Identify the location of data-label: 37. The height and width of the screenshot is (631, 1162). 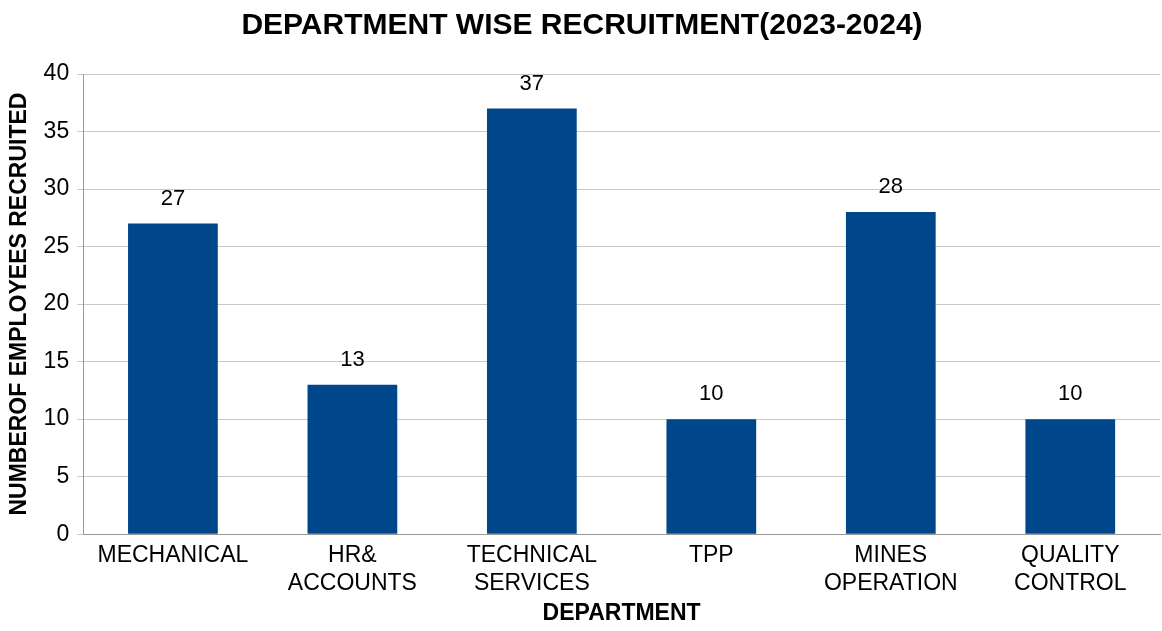
(532, 82).